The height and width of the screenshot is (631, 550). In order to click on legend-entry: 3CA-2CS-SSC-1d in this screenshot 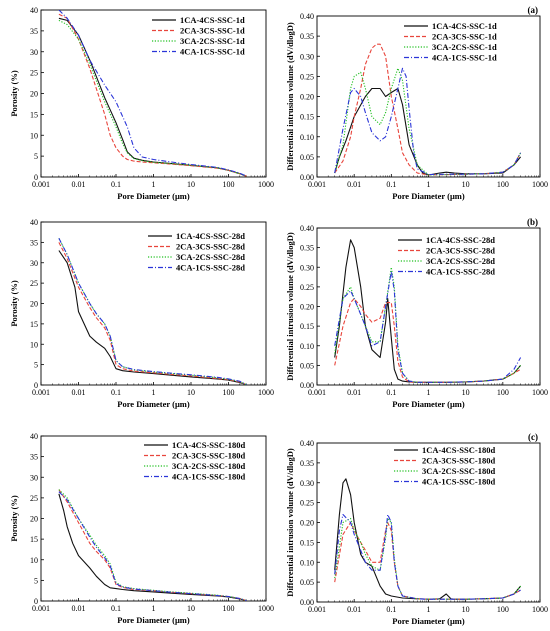, I will do `click(212, 41)`.